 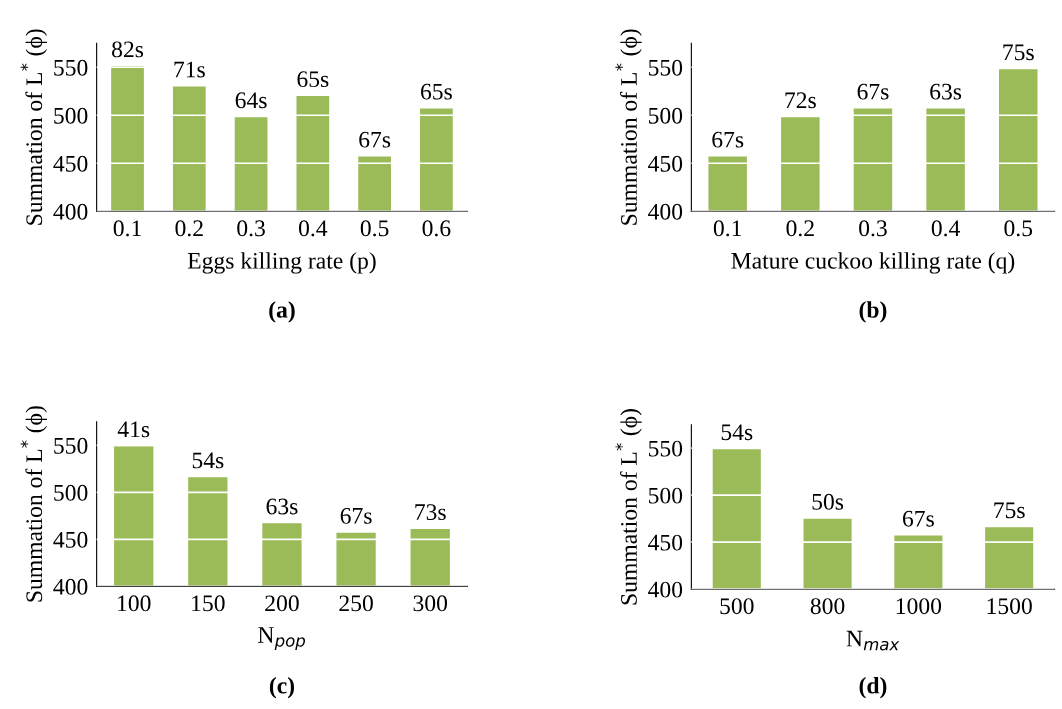 I want to click on annotation: 64s, so click(x=251, y=100).